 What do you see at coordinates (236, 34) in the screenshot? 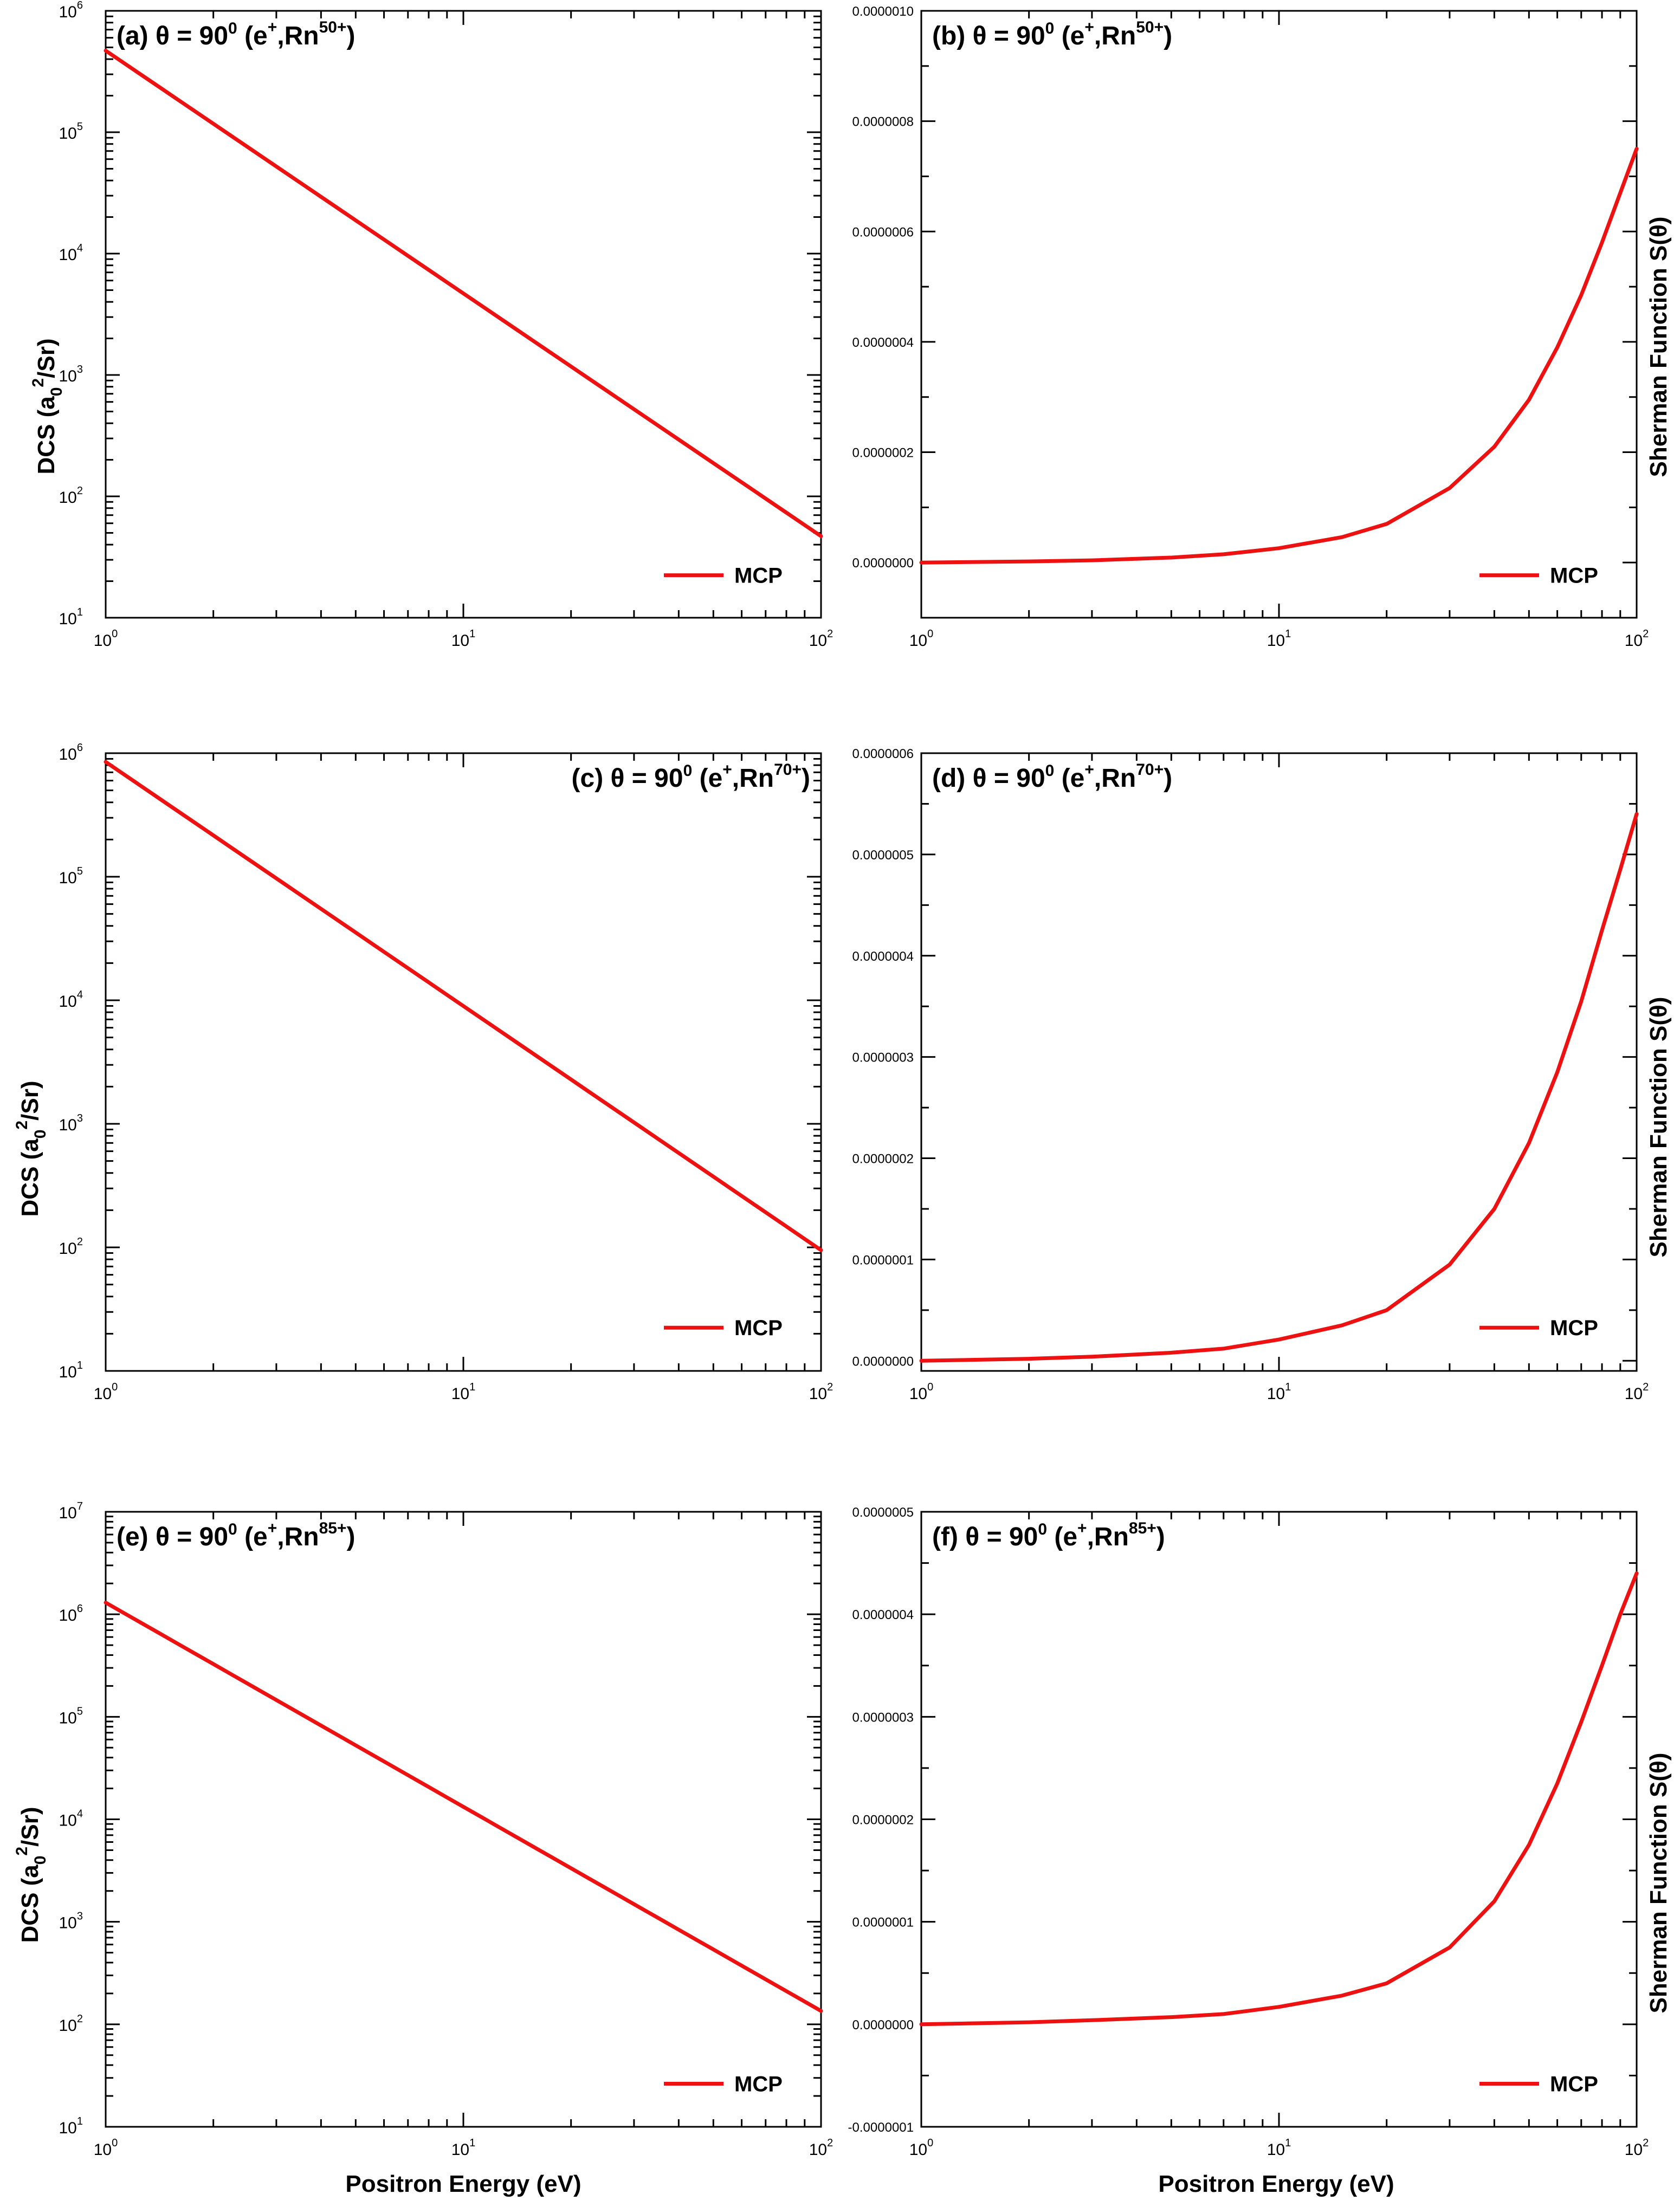
I see `panel-title-a: (a) θ = 900 (e+,Rn50+)` at bounding box center [236, 34].